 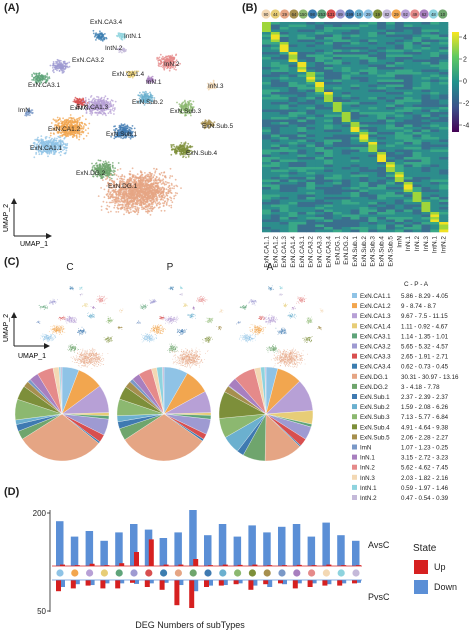 I want to click on legend-label-down: Down, so click(x=445, y=587).